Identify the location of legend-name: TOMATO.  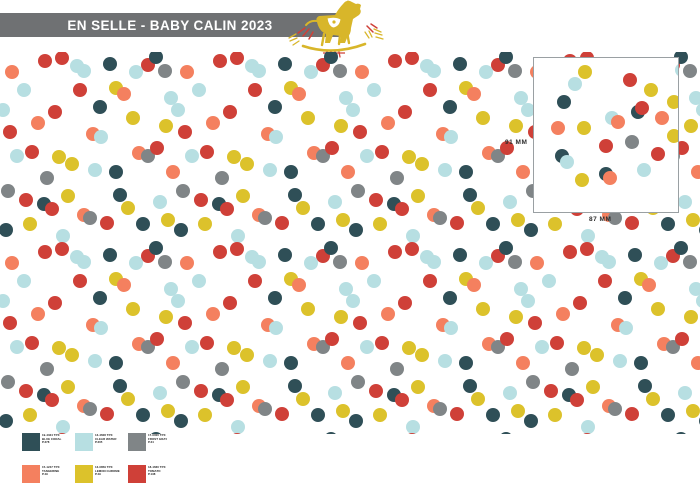
(154, 470).